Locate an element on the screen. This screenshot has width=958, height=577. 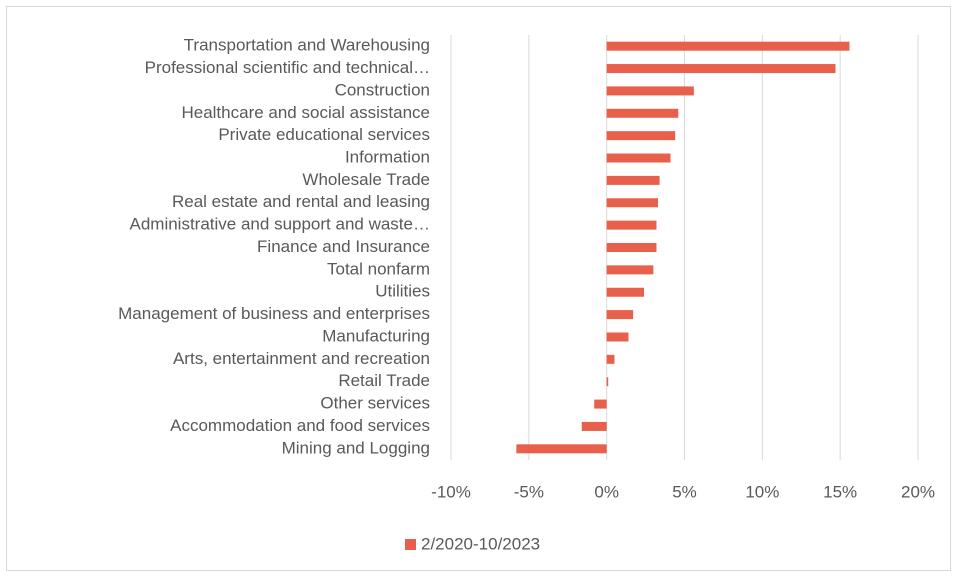
y-tick-label: Manufacturing is located at coordinates (376, 335).